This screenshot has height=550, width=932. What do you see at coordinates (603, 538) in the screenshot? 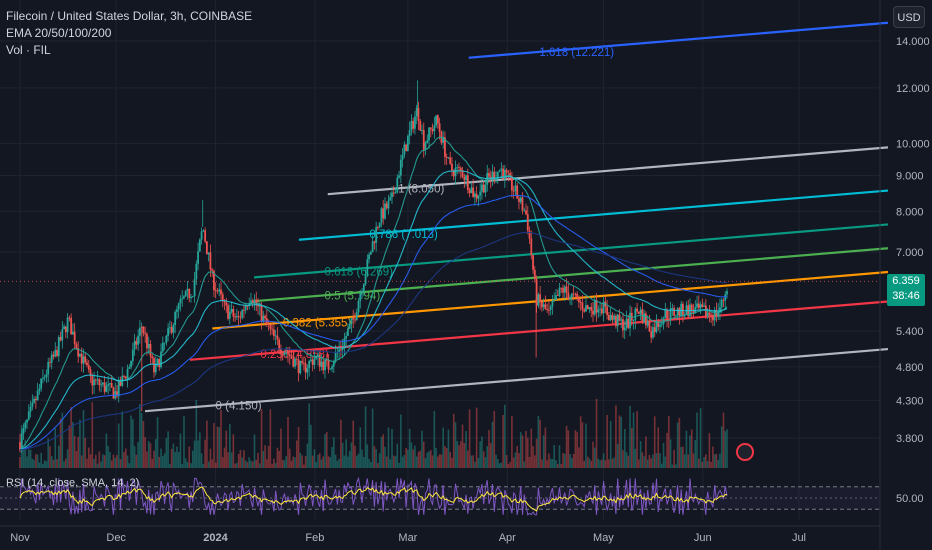
I see `time-tick-label: May` at bounding box center [603, 538].